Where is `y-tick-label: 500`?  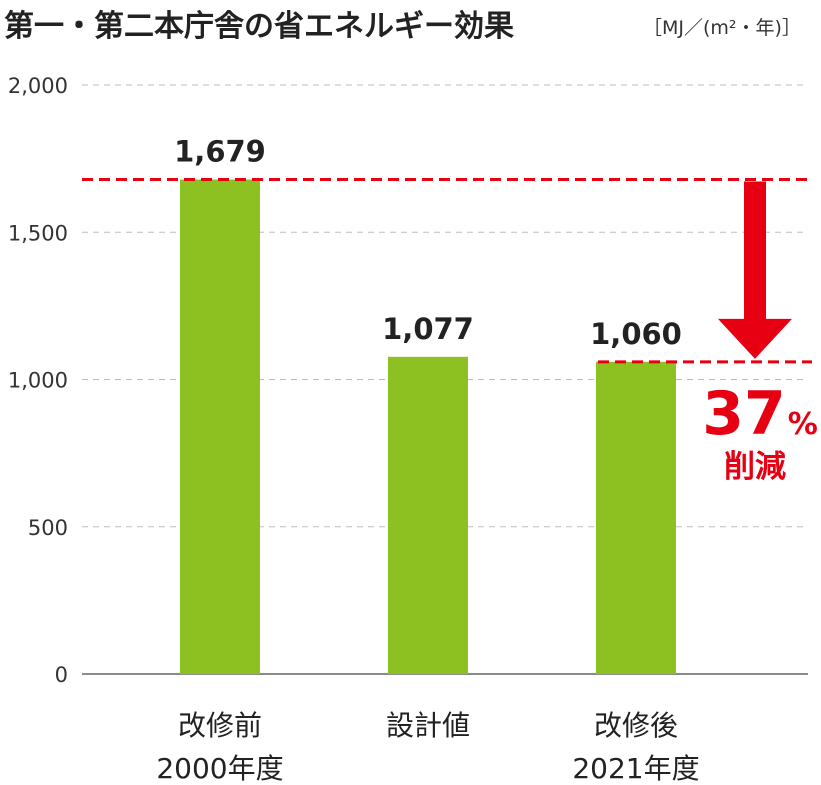
y-tick-label: 500 is located at coordinates (48, 528).